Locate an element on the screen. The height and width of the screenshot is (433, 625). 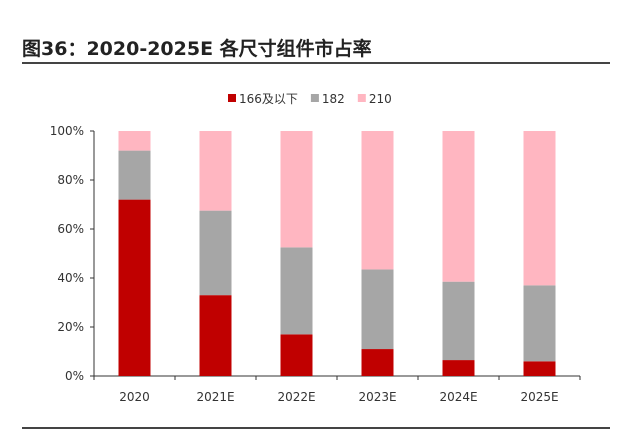
legend-label: 210 is located at coordinates (380, 99).